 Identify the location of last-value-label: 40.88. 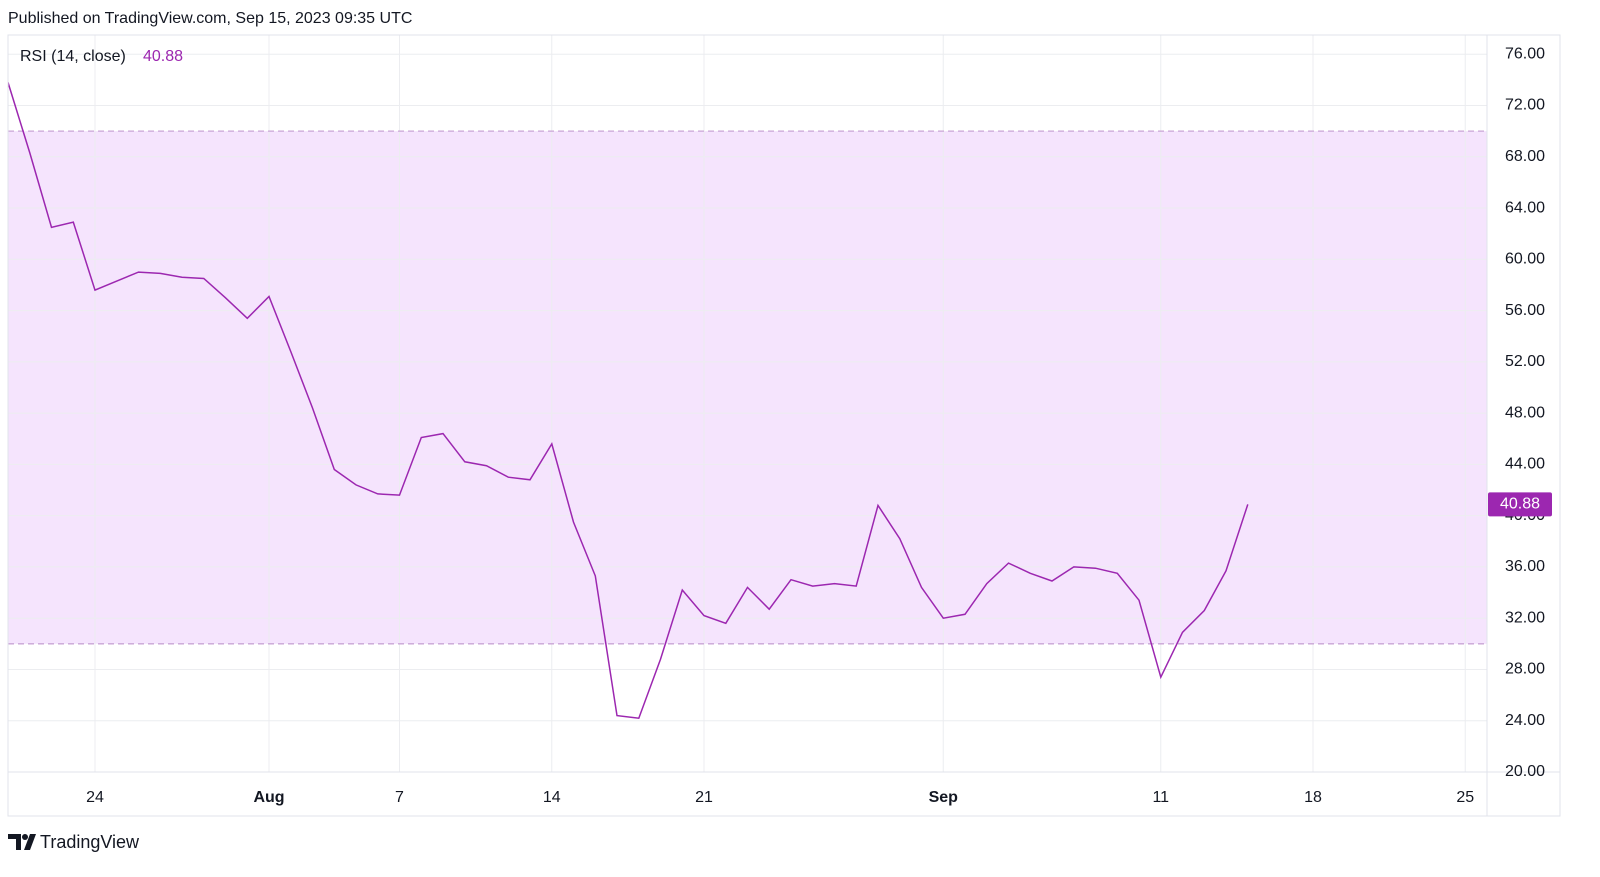
(1520, 504).